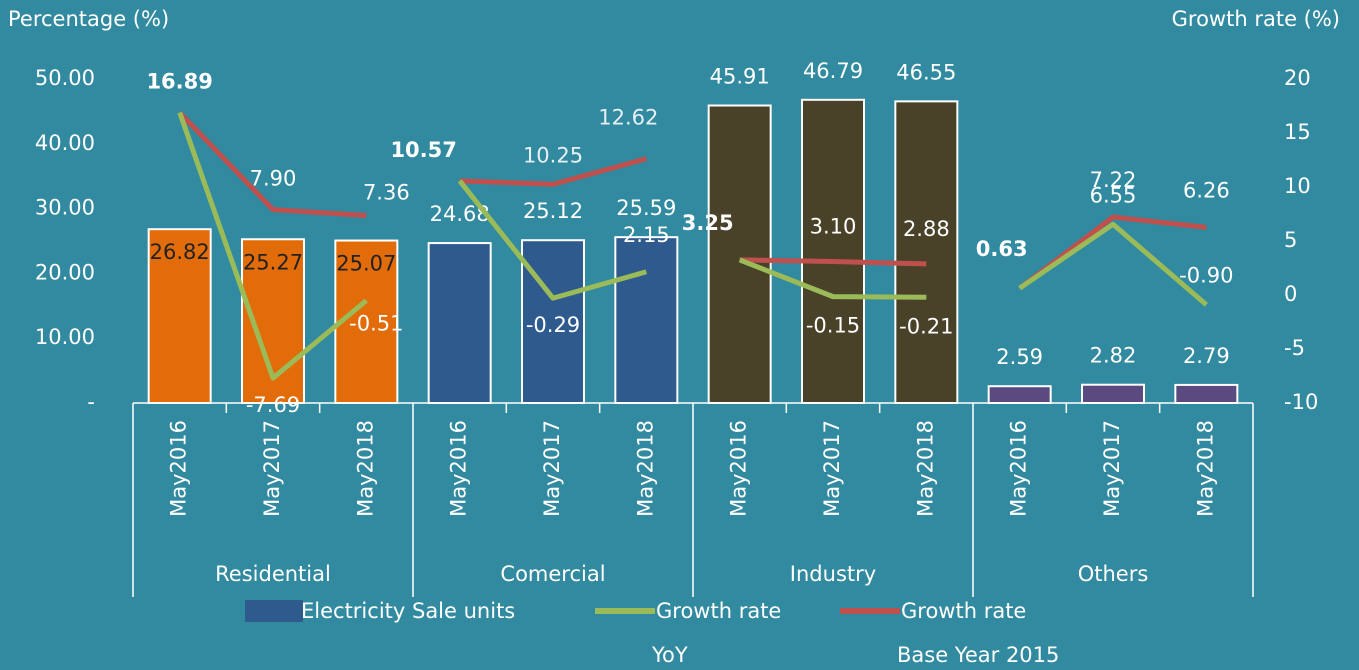  What do you see at coordinates (833, 326) in the screenshot?
I see `line-value-label: -0.15` at bounding box center [833, 326].